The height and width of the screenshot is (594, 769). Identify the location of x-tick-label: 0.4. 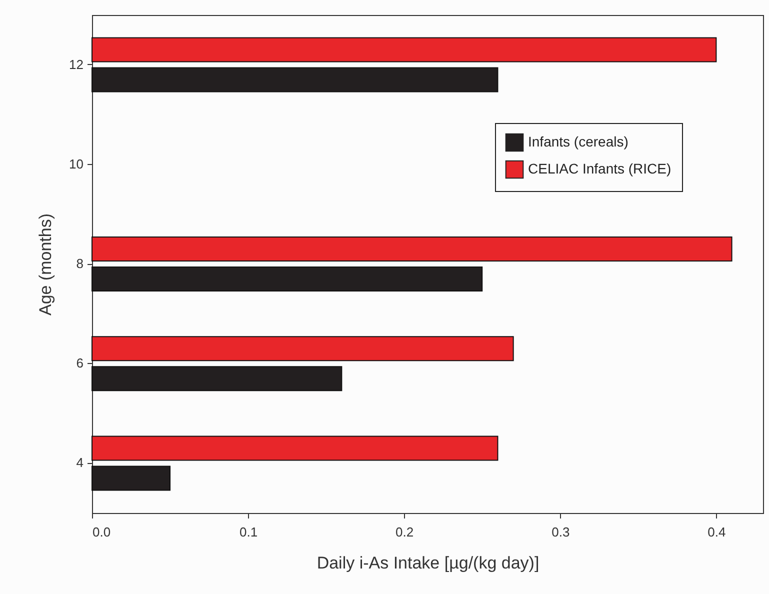
(717, 532).